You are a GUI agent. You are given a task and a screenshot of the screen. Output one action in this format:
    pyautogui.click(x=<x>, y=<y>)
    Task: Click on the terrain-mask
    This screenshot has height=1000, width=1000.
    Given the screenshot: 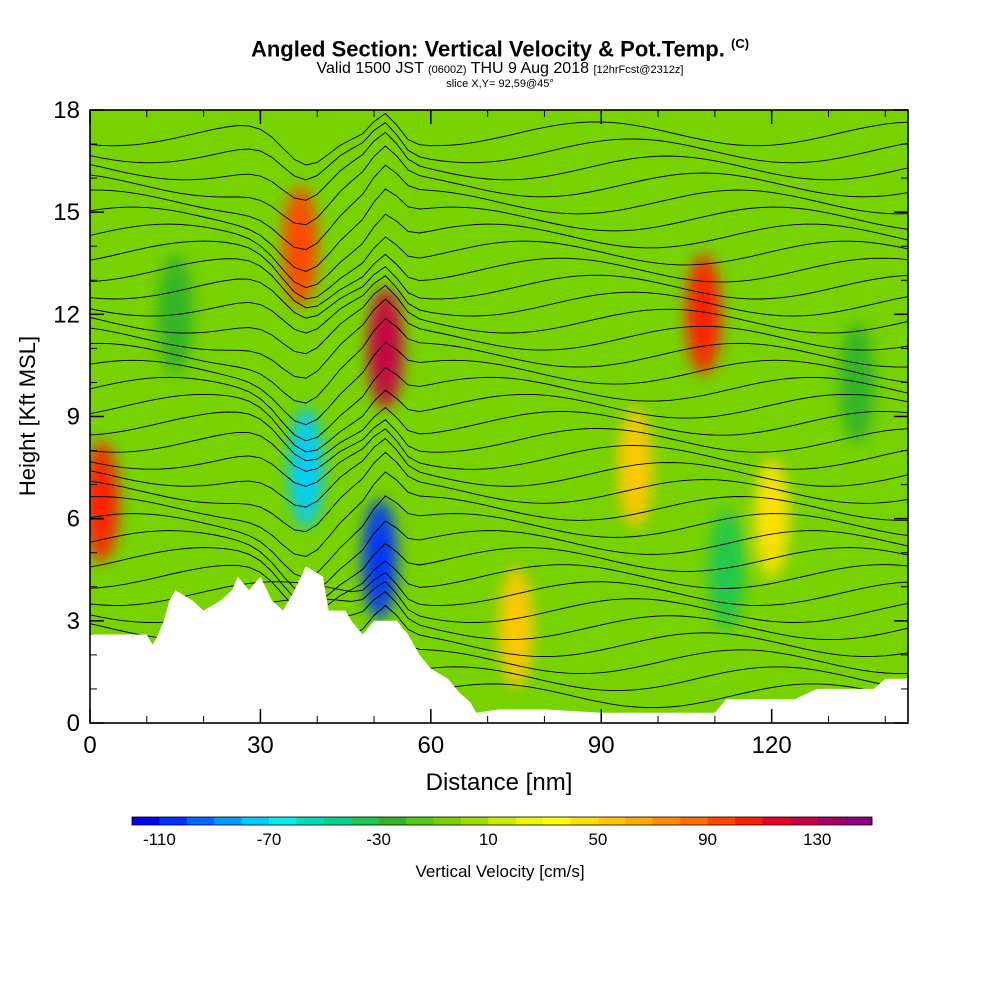 What is the action you would take?
    pyautogui.click(x=499, y=644)
    